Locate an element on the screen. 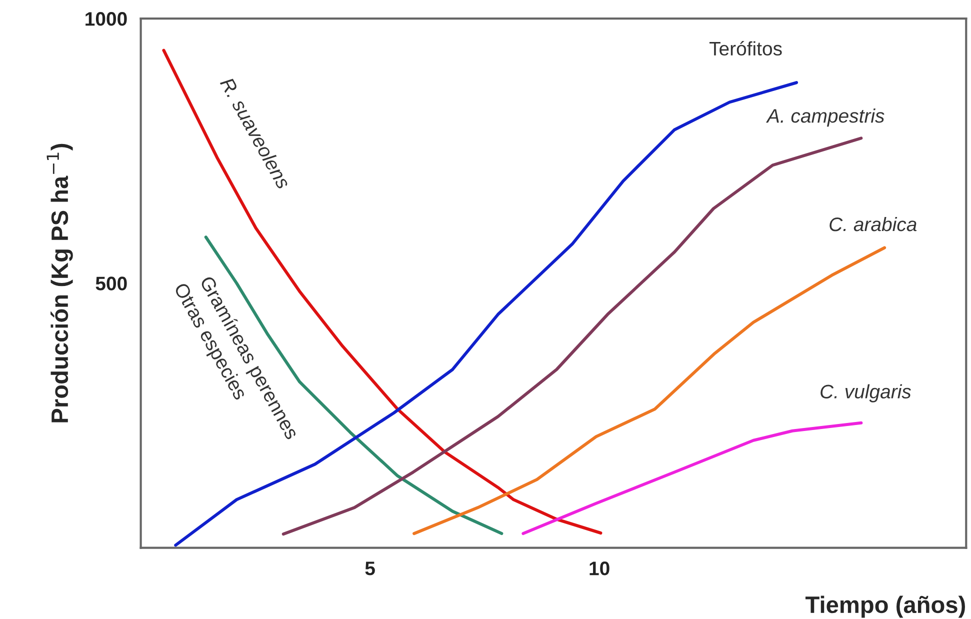 This screenshot has width=971, height=619. x-tick-label: 5 is located at coordinates (370, 569).